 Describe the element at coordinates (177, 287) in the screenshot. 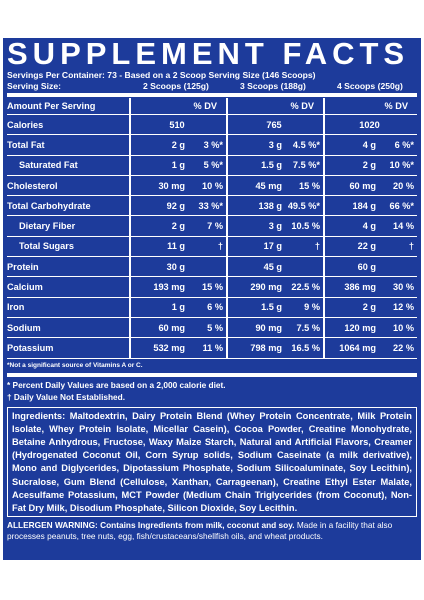

I see `amount-cell: 193 mg 15 %` at that location.